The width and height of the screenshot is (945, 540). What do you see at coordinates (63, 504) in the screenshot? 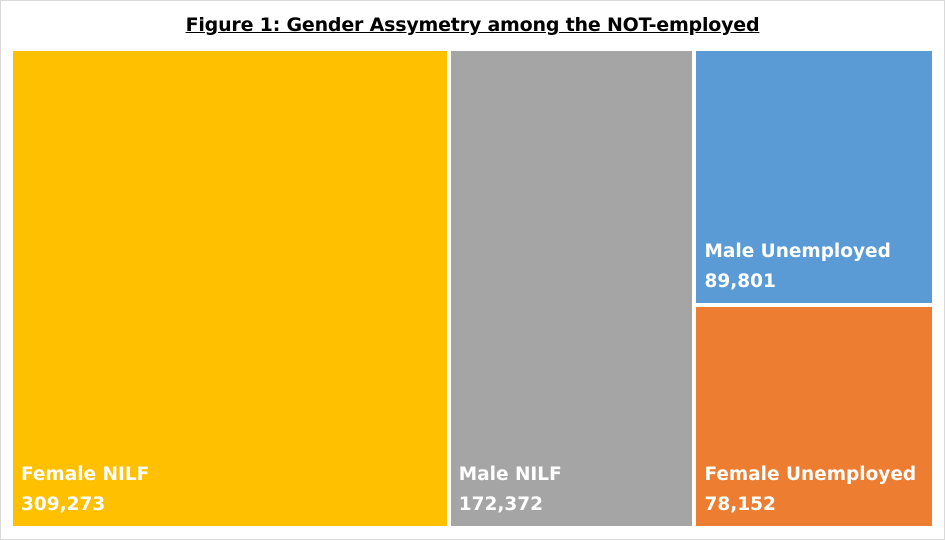
I see `tile-value-label: 309,273` at bounding box center [63, 504].